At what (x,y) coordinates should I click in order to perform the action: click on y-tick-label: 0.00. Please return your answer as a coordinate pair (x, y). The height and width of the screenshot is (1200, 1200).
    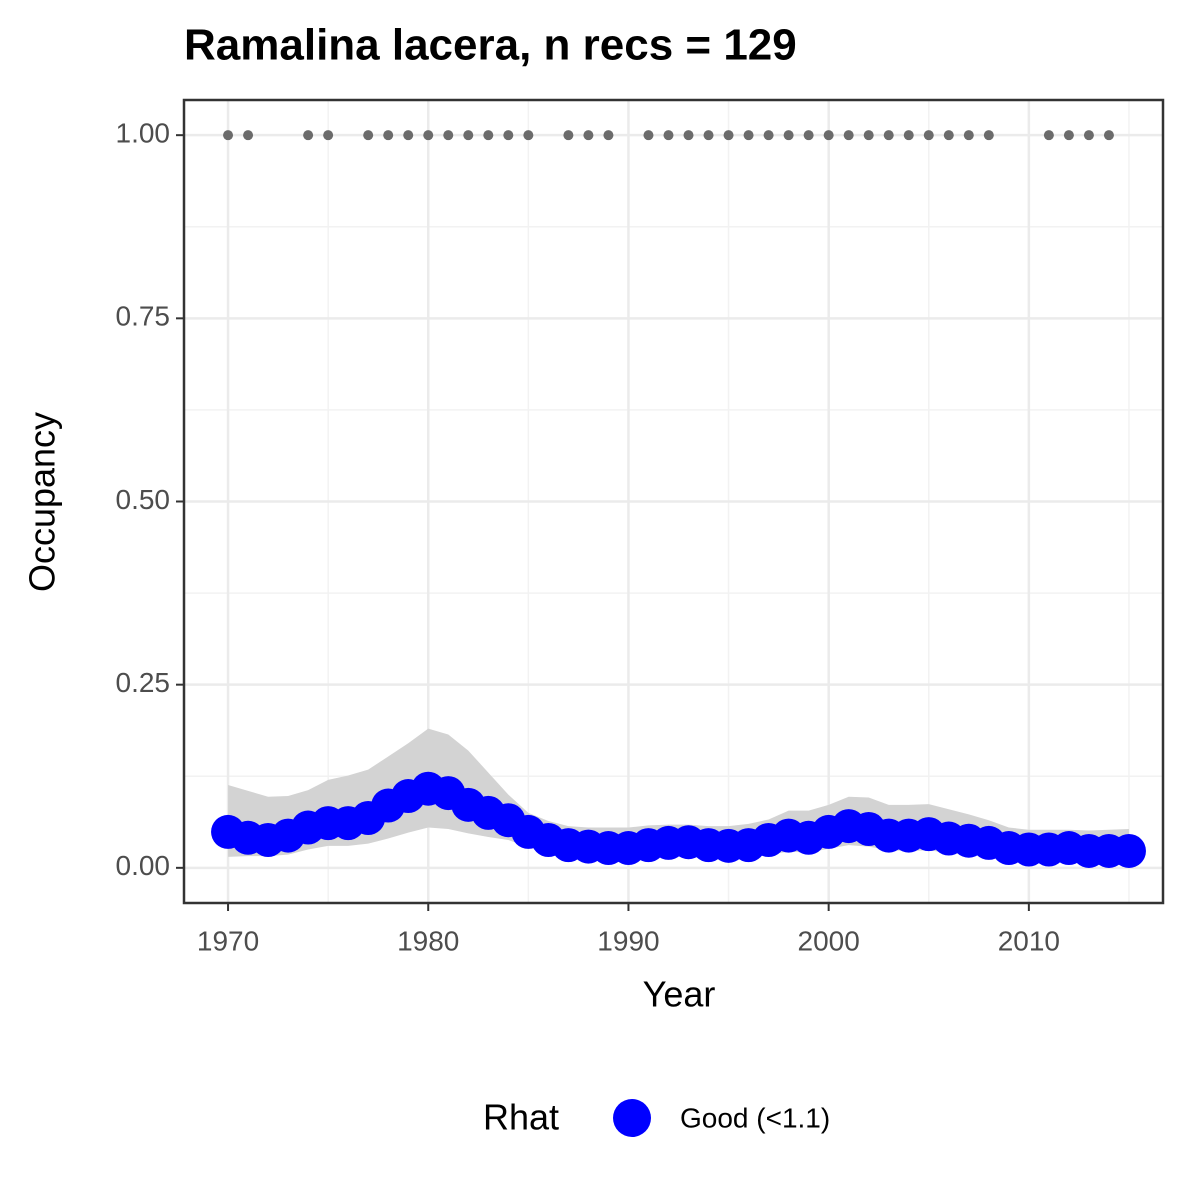
    Looking at the image, I should click on (143, 865).